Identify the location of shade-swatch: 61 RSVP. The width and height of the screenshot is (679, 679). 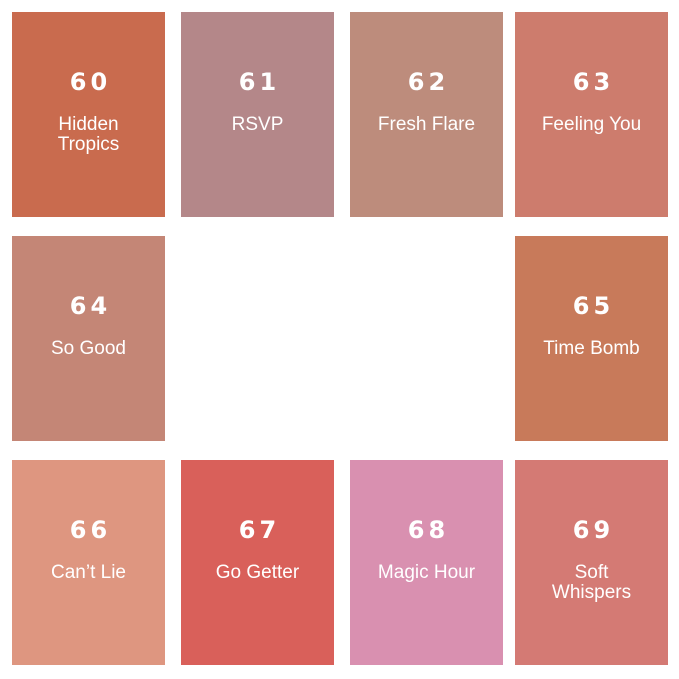
(257, 114).